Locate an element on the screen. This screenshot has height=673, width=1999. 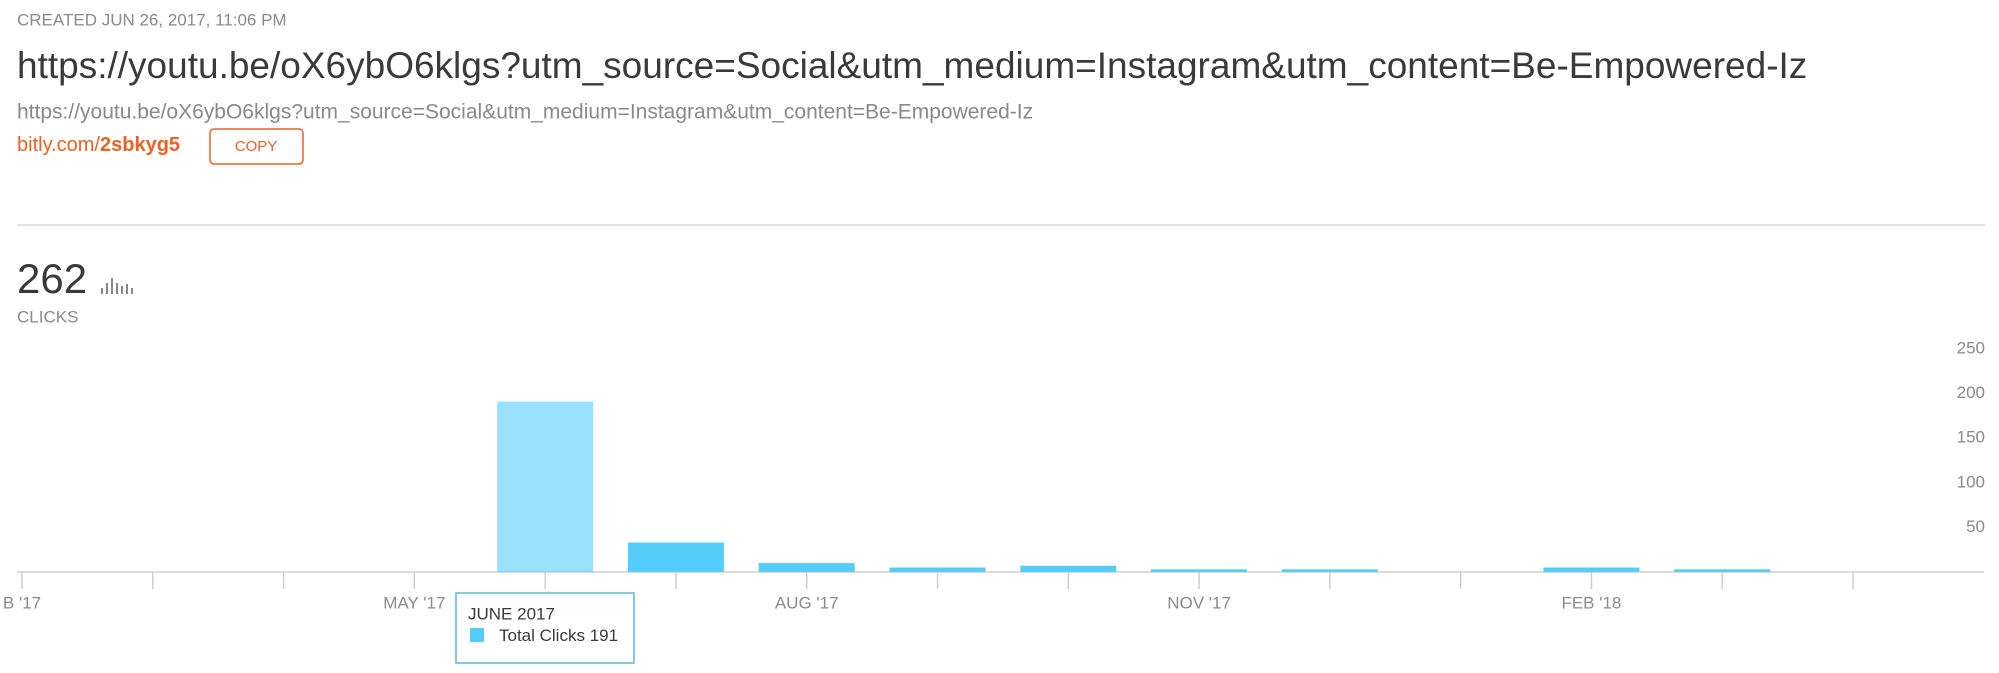
y-tick-label: 150 is located at coordinates (1971, 437).